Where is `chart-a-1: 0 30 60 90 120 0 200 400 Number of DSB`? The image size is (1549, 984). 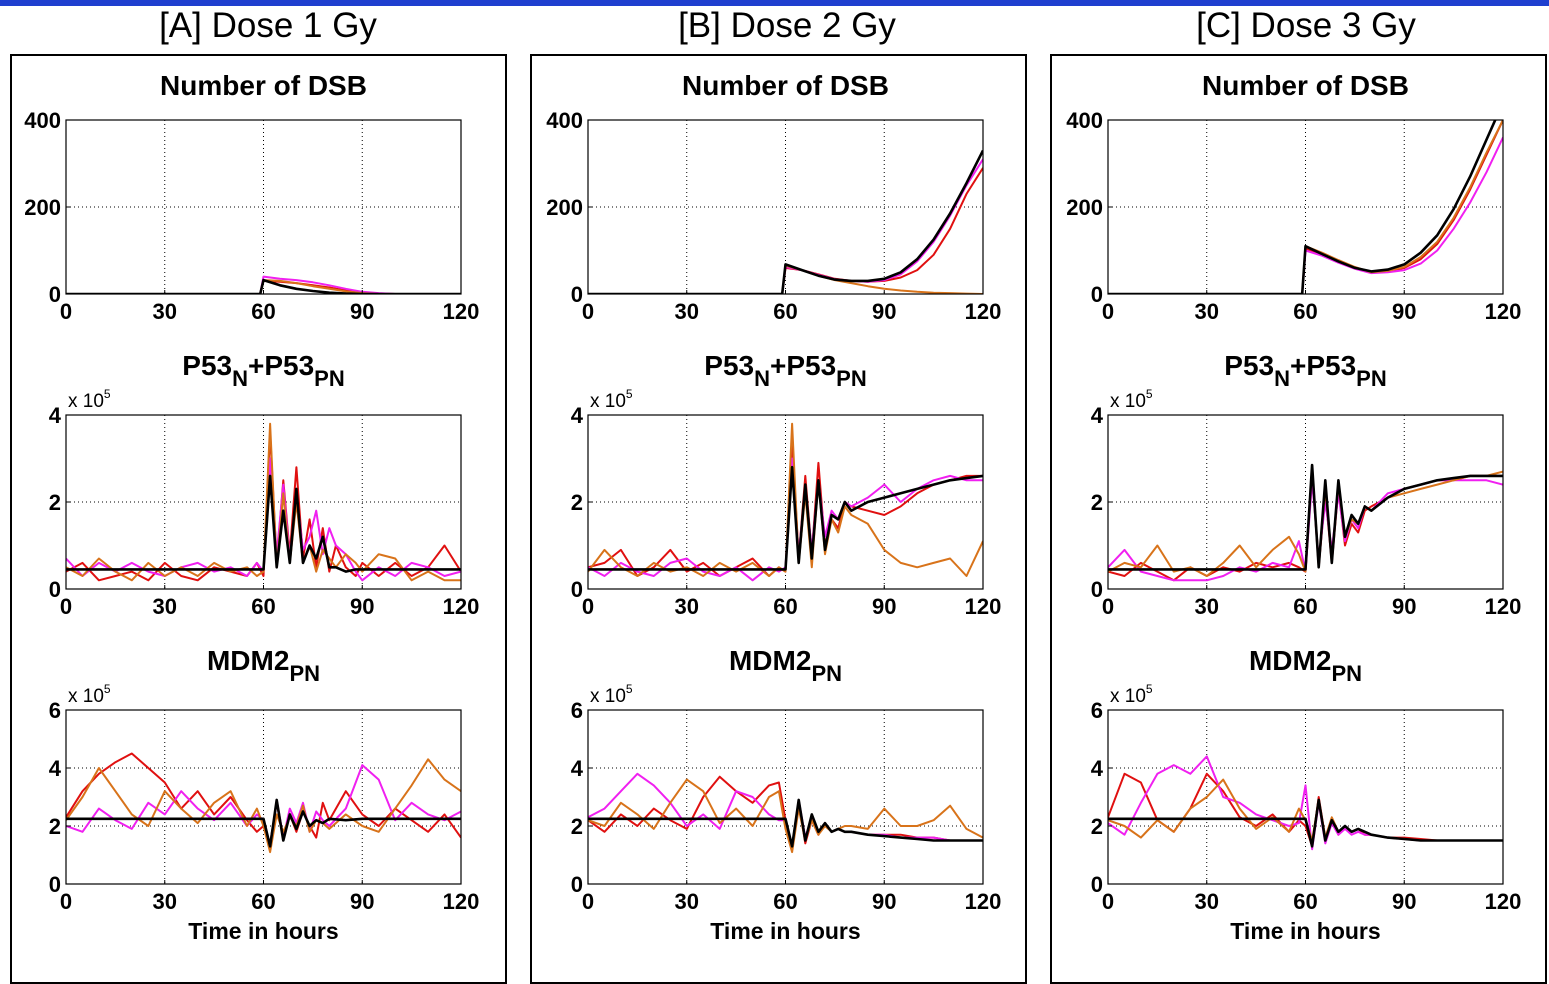 chart-a-1: 0 30 60 90 120 0 200 400 Number of DSB is located at coordinates (251, 197).